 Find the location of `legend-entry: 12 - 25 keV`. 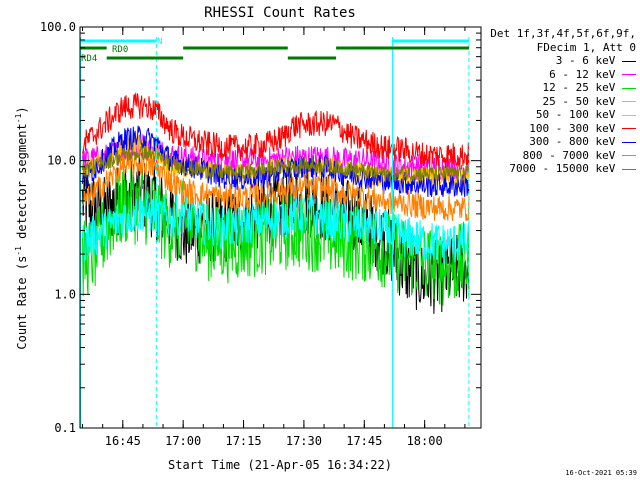

legend-entry: 12 - 25 keV is located at coordinates (561, 88).